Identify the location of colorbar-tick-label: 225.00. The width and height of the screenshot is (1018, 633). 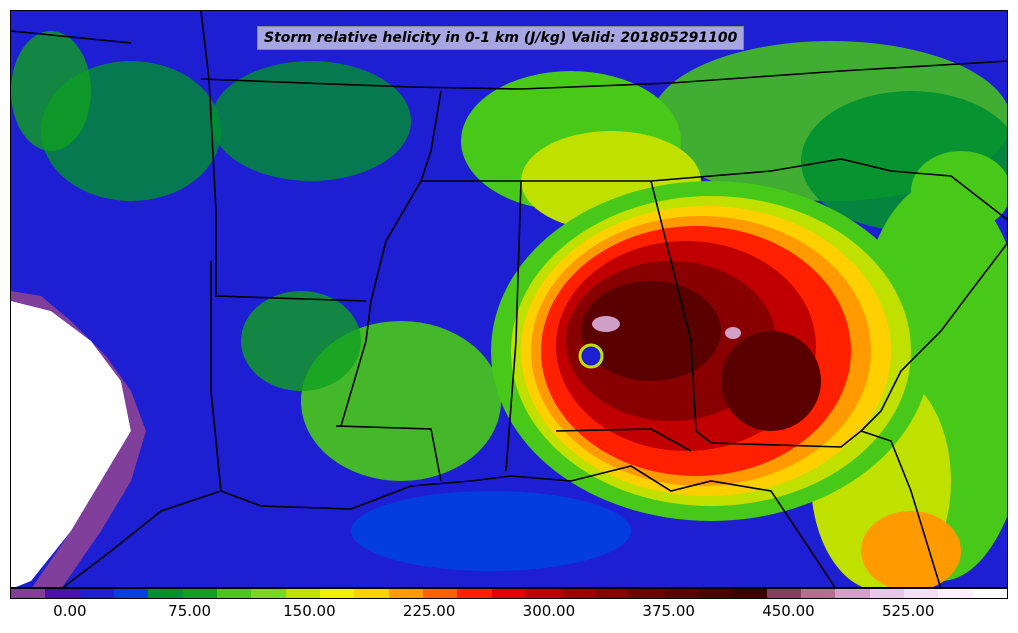
(429, 611).